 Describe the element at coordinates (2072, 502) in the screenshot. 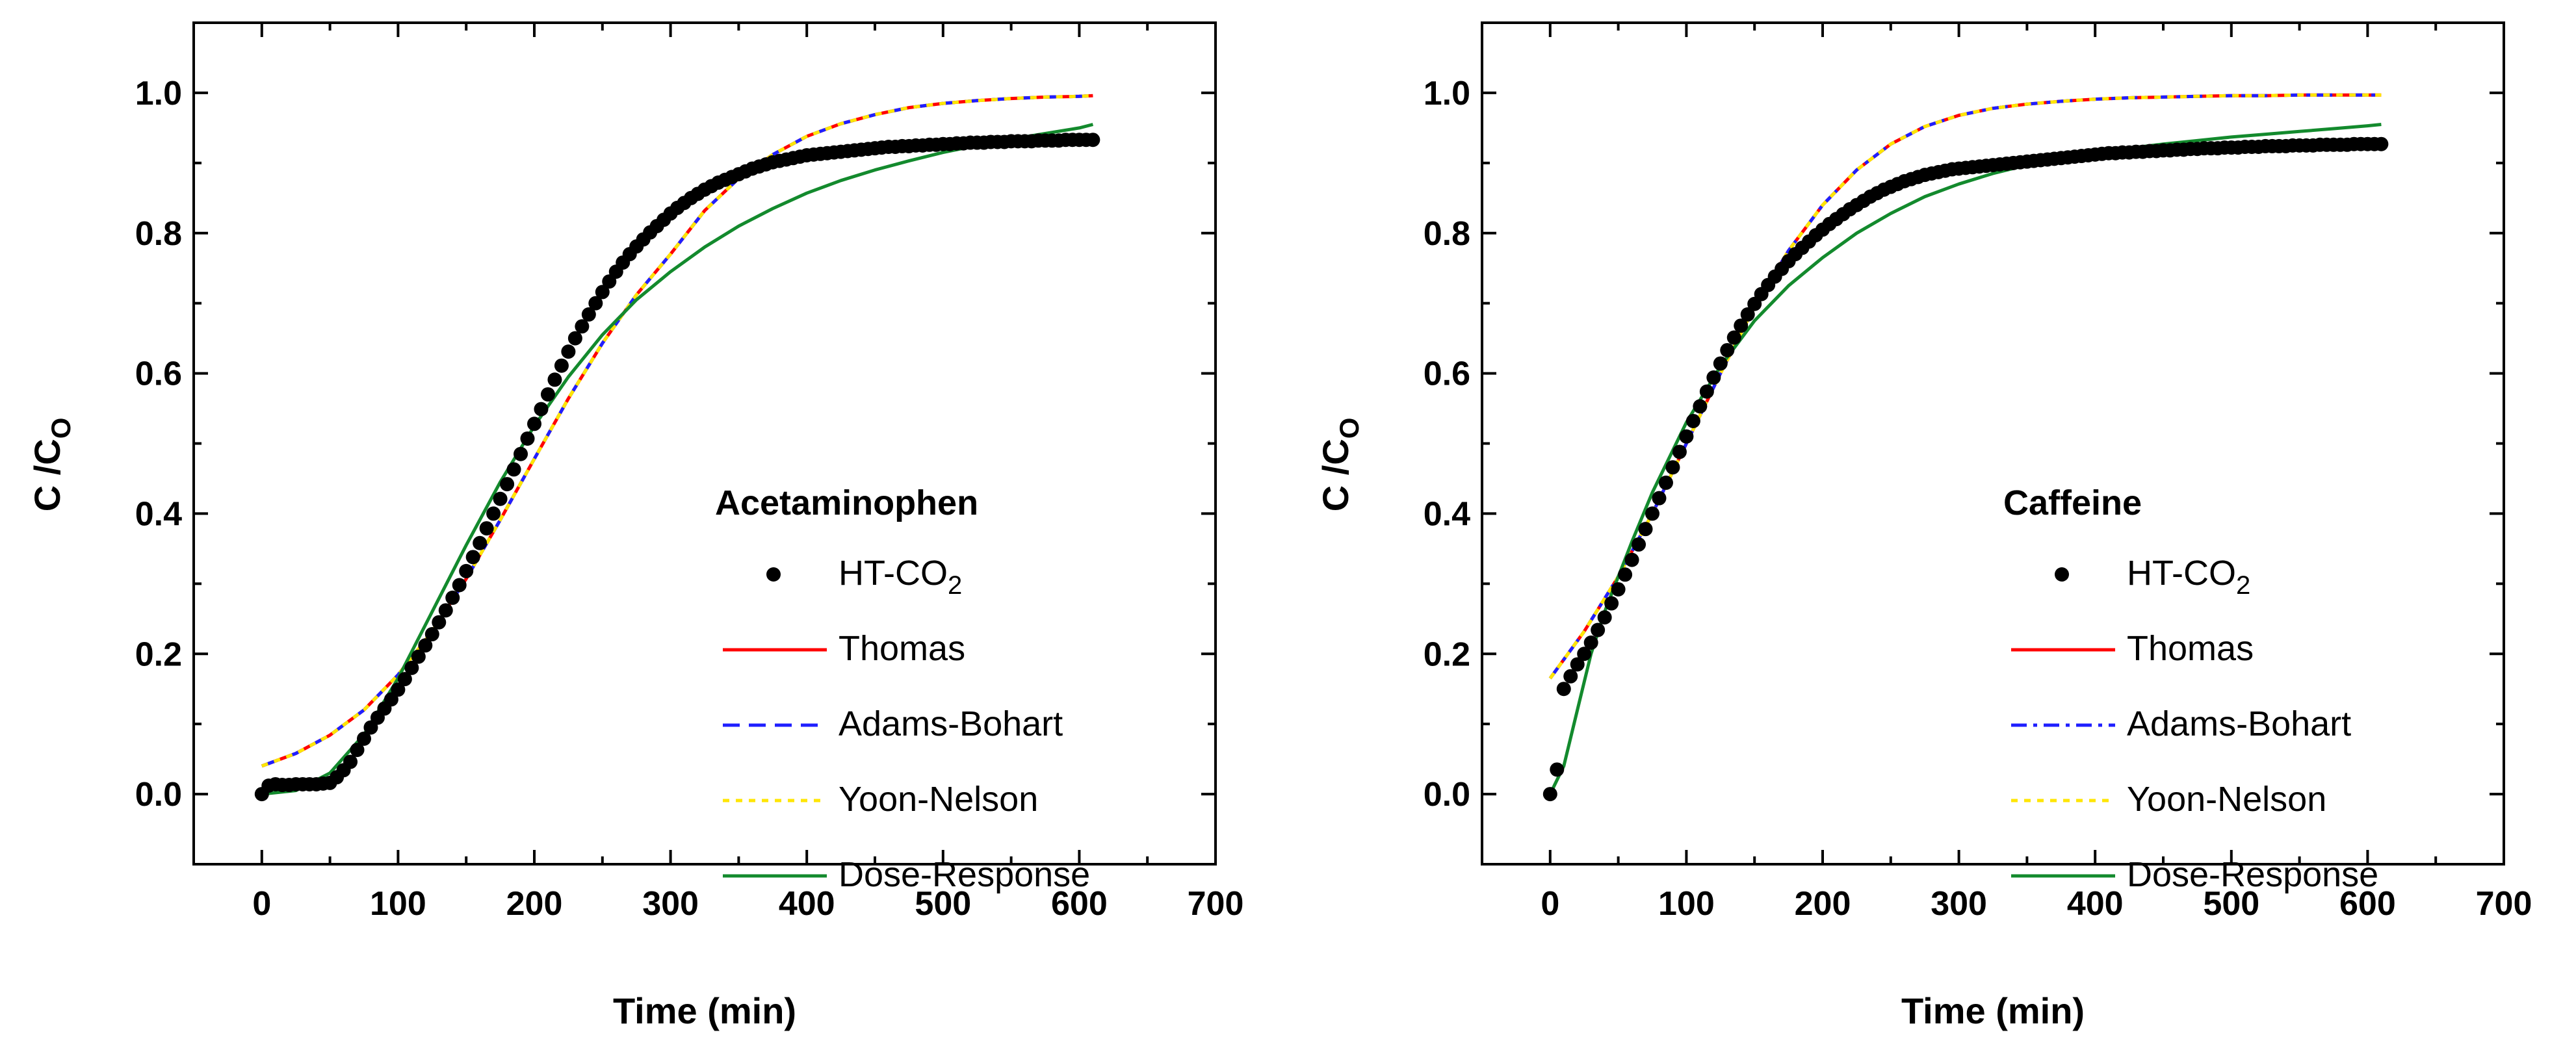

I see `legend-title: Caffeine` at that location.